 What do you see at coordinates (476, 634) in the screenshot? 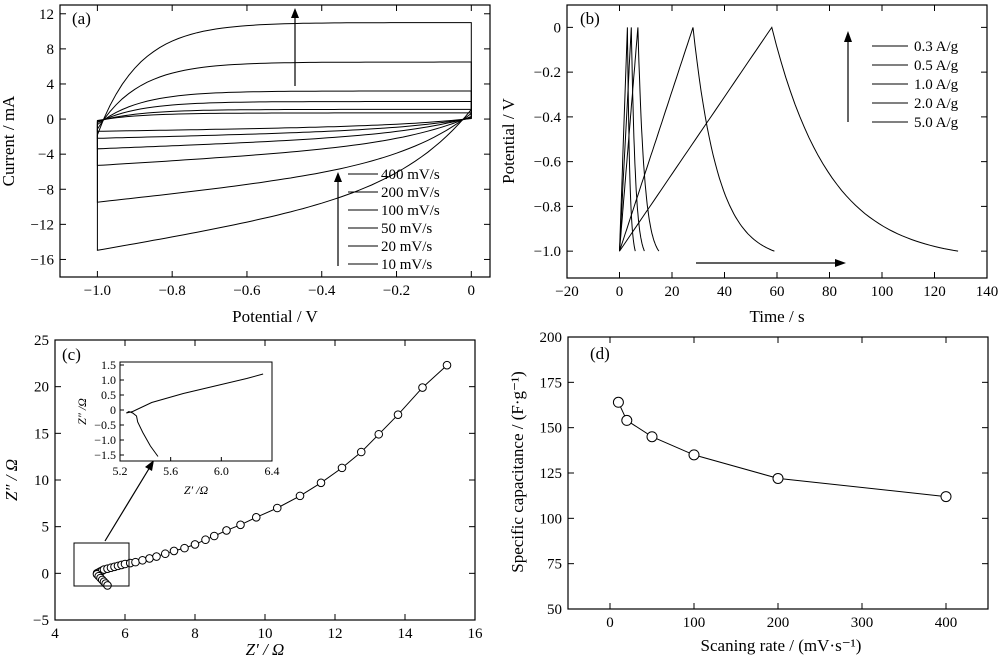
I see `panel-c-x-tick-label: 16` at bounding box center [476, 634].